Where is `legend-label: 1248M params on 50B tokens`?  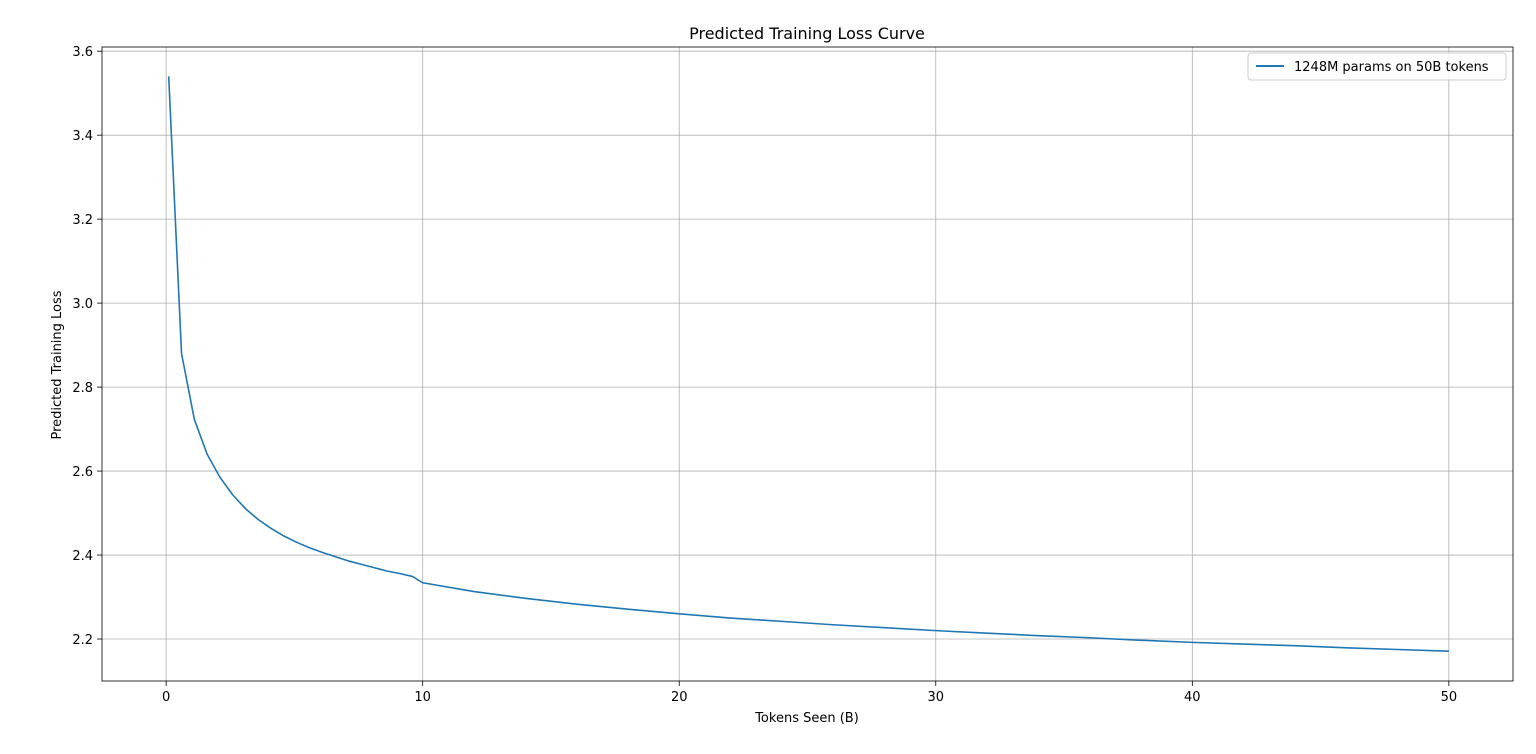 legend-label: 1248M params on 50B tokens is located at coordinates (1391, 67).